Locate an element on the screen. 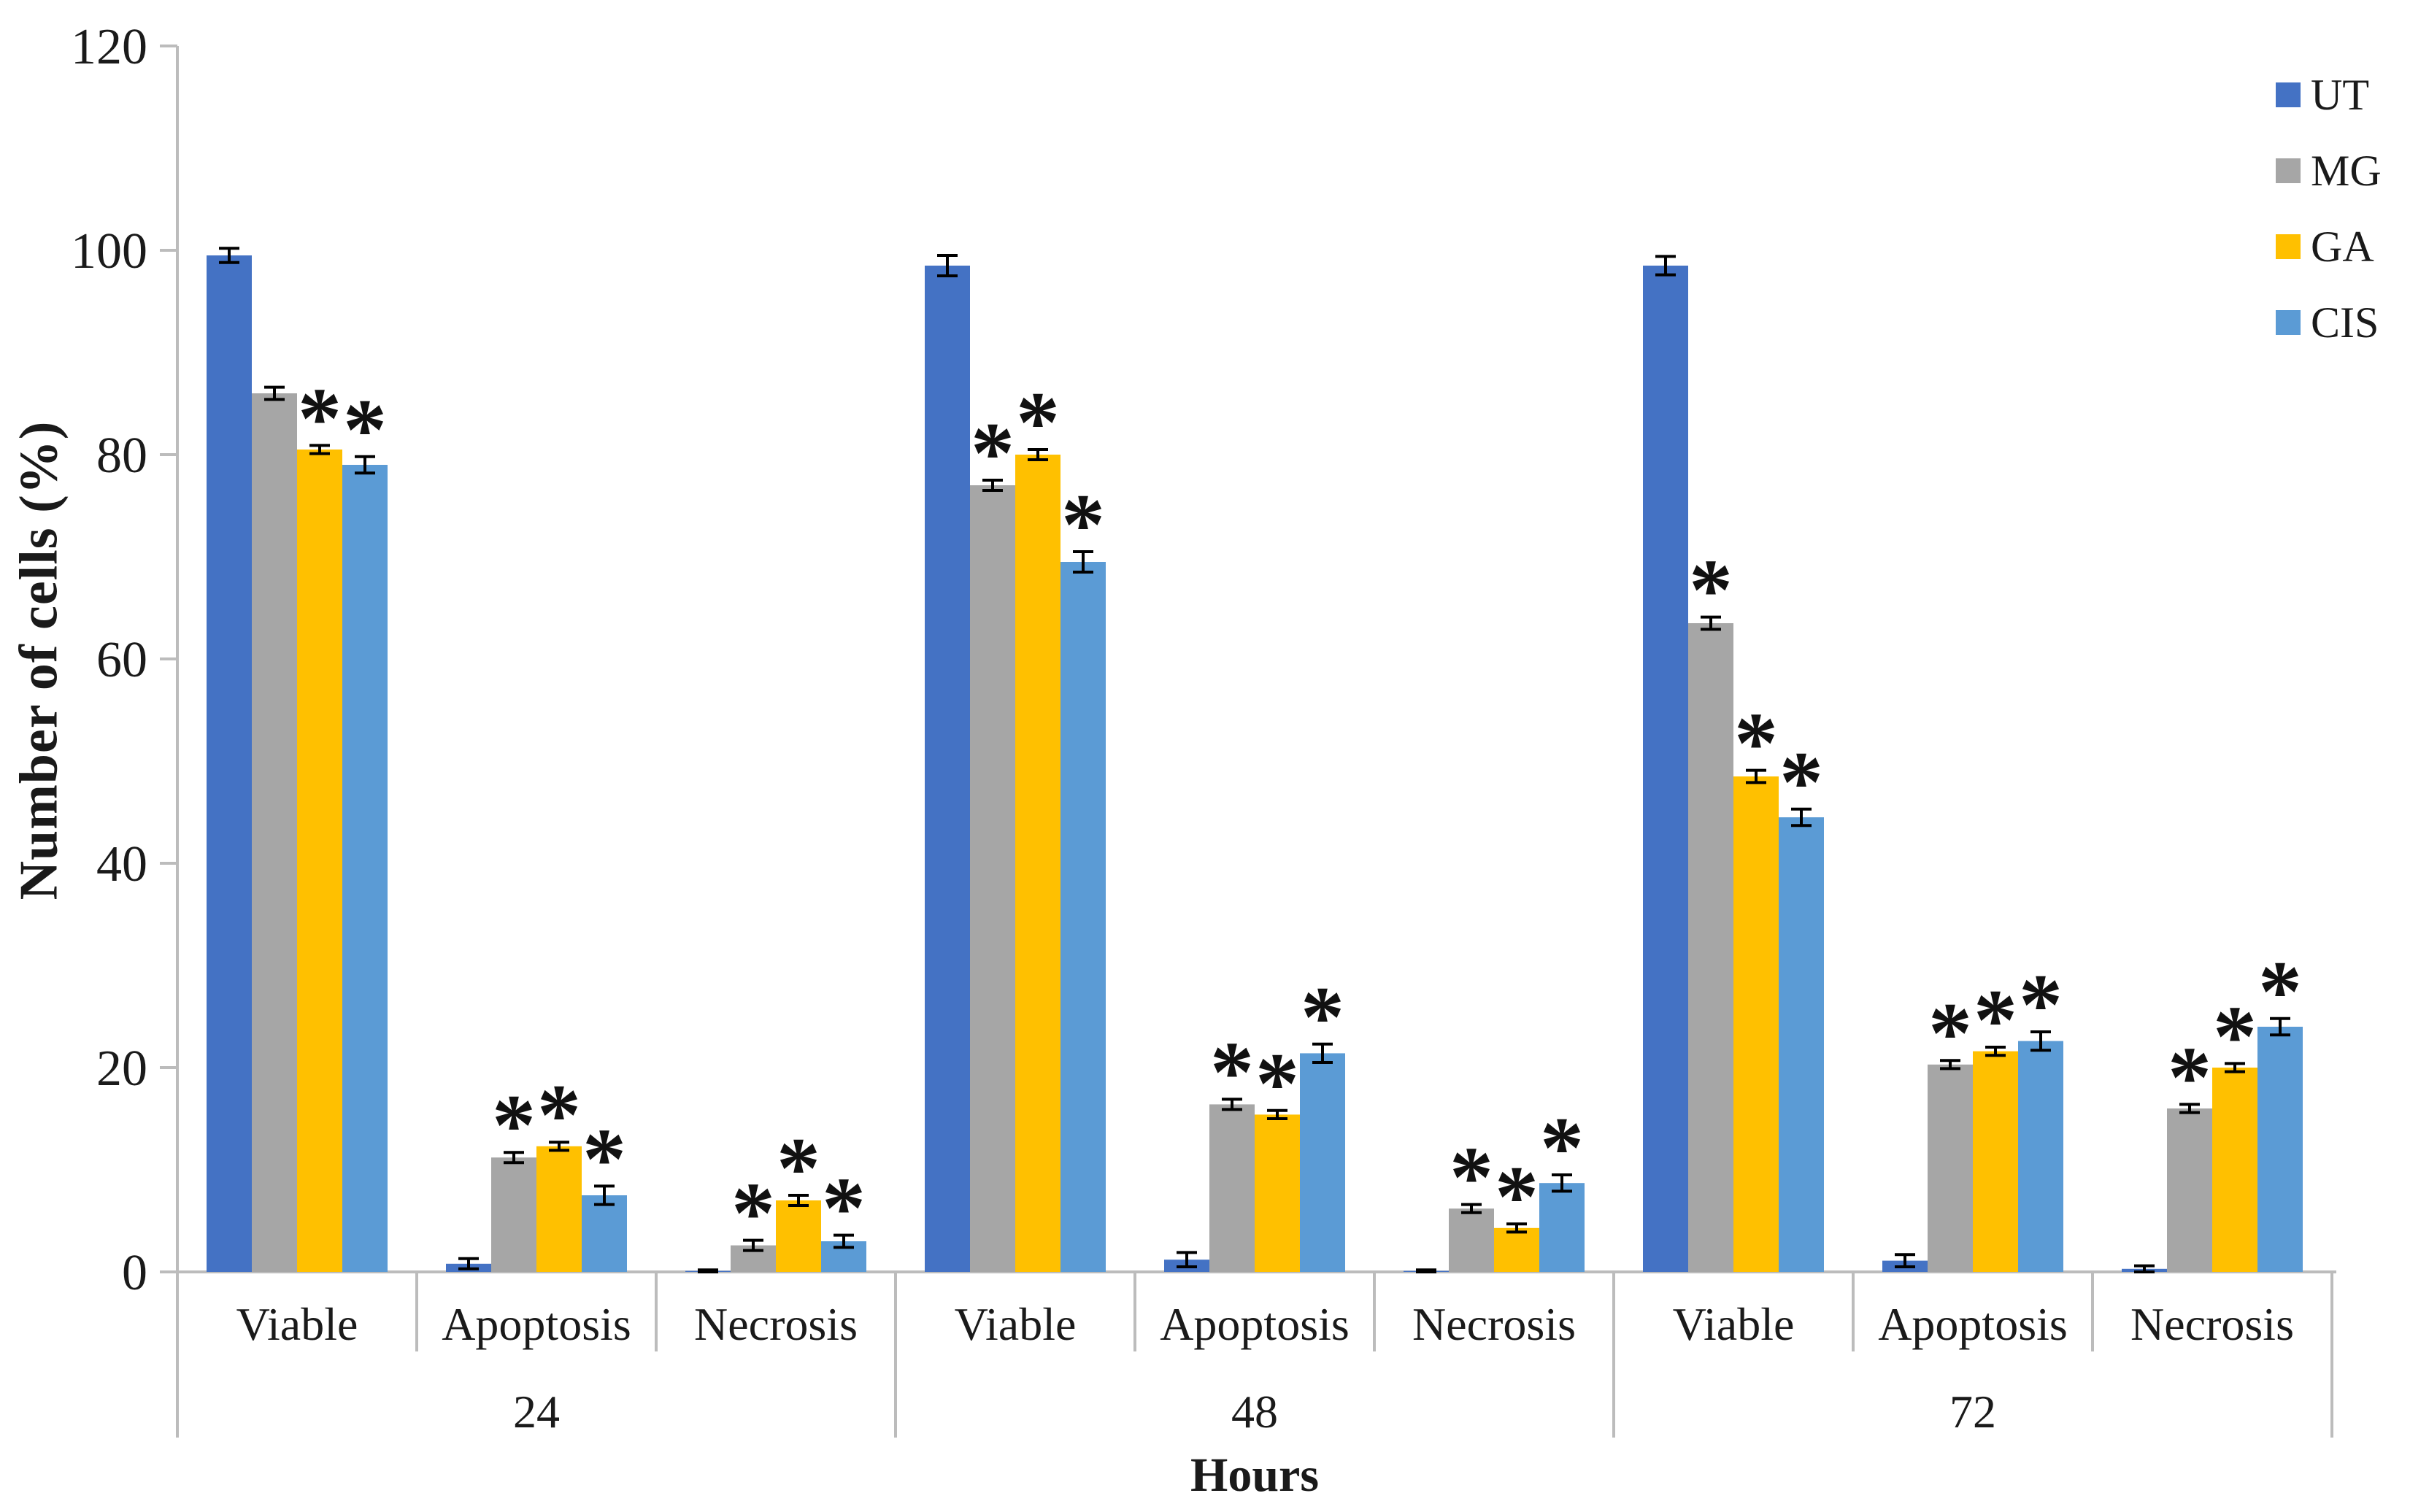  legend: UT MG GA CIS is located at coordinates (2329, 208).